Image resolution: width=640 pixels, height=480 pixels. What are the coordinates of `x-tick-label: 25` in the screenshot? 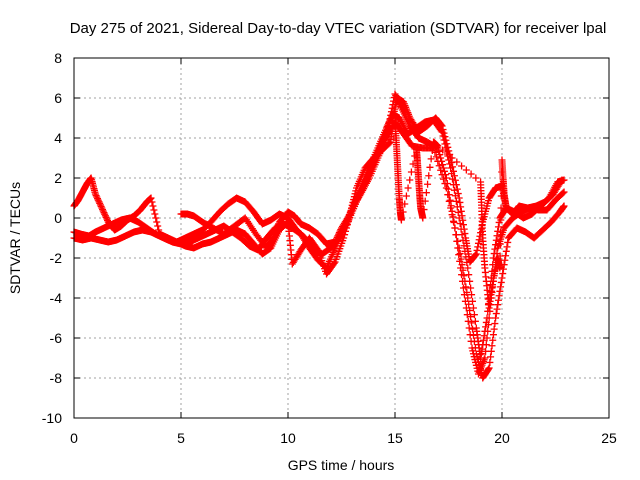 It's located at (609, 438).